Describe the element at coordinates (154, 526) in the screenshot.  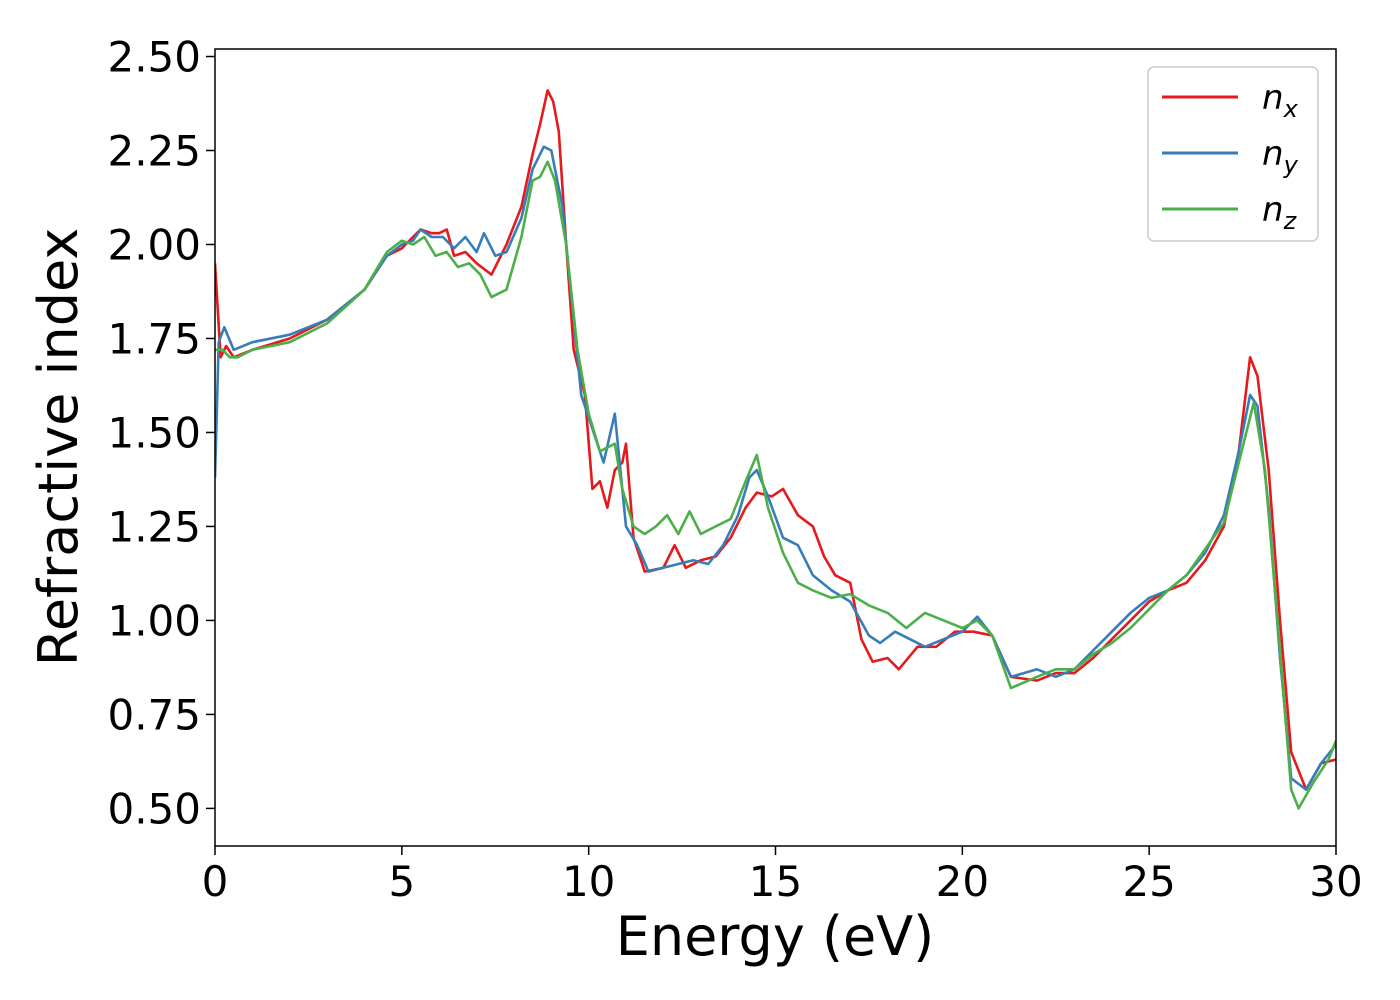
I see `y-tick-label: 1.25` at that location.